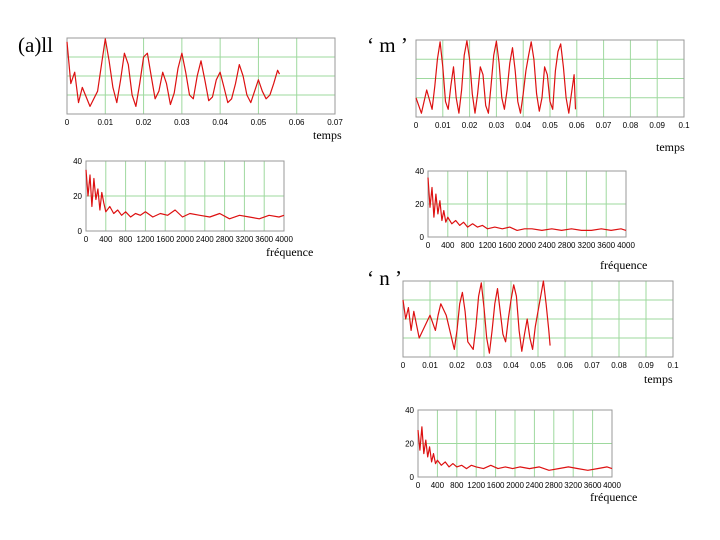  I want to click on chart-title-m: ‘ m ’, so click(387, 45).